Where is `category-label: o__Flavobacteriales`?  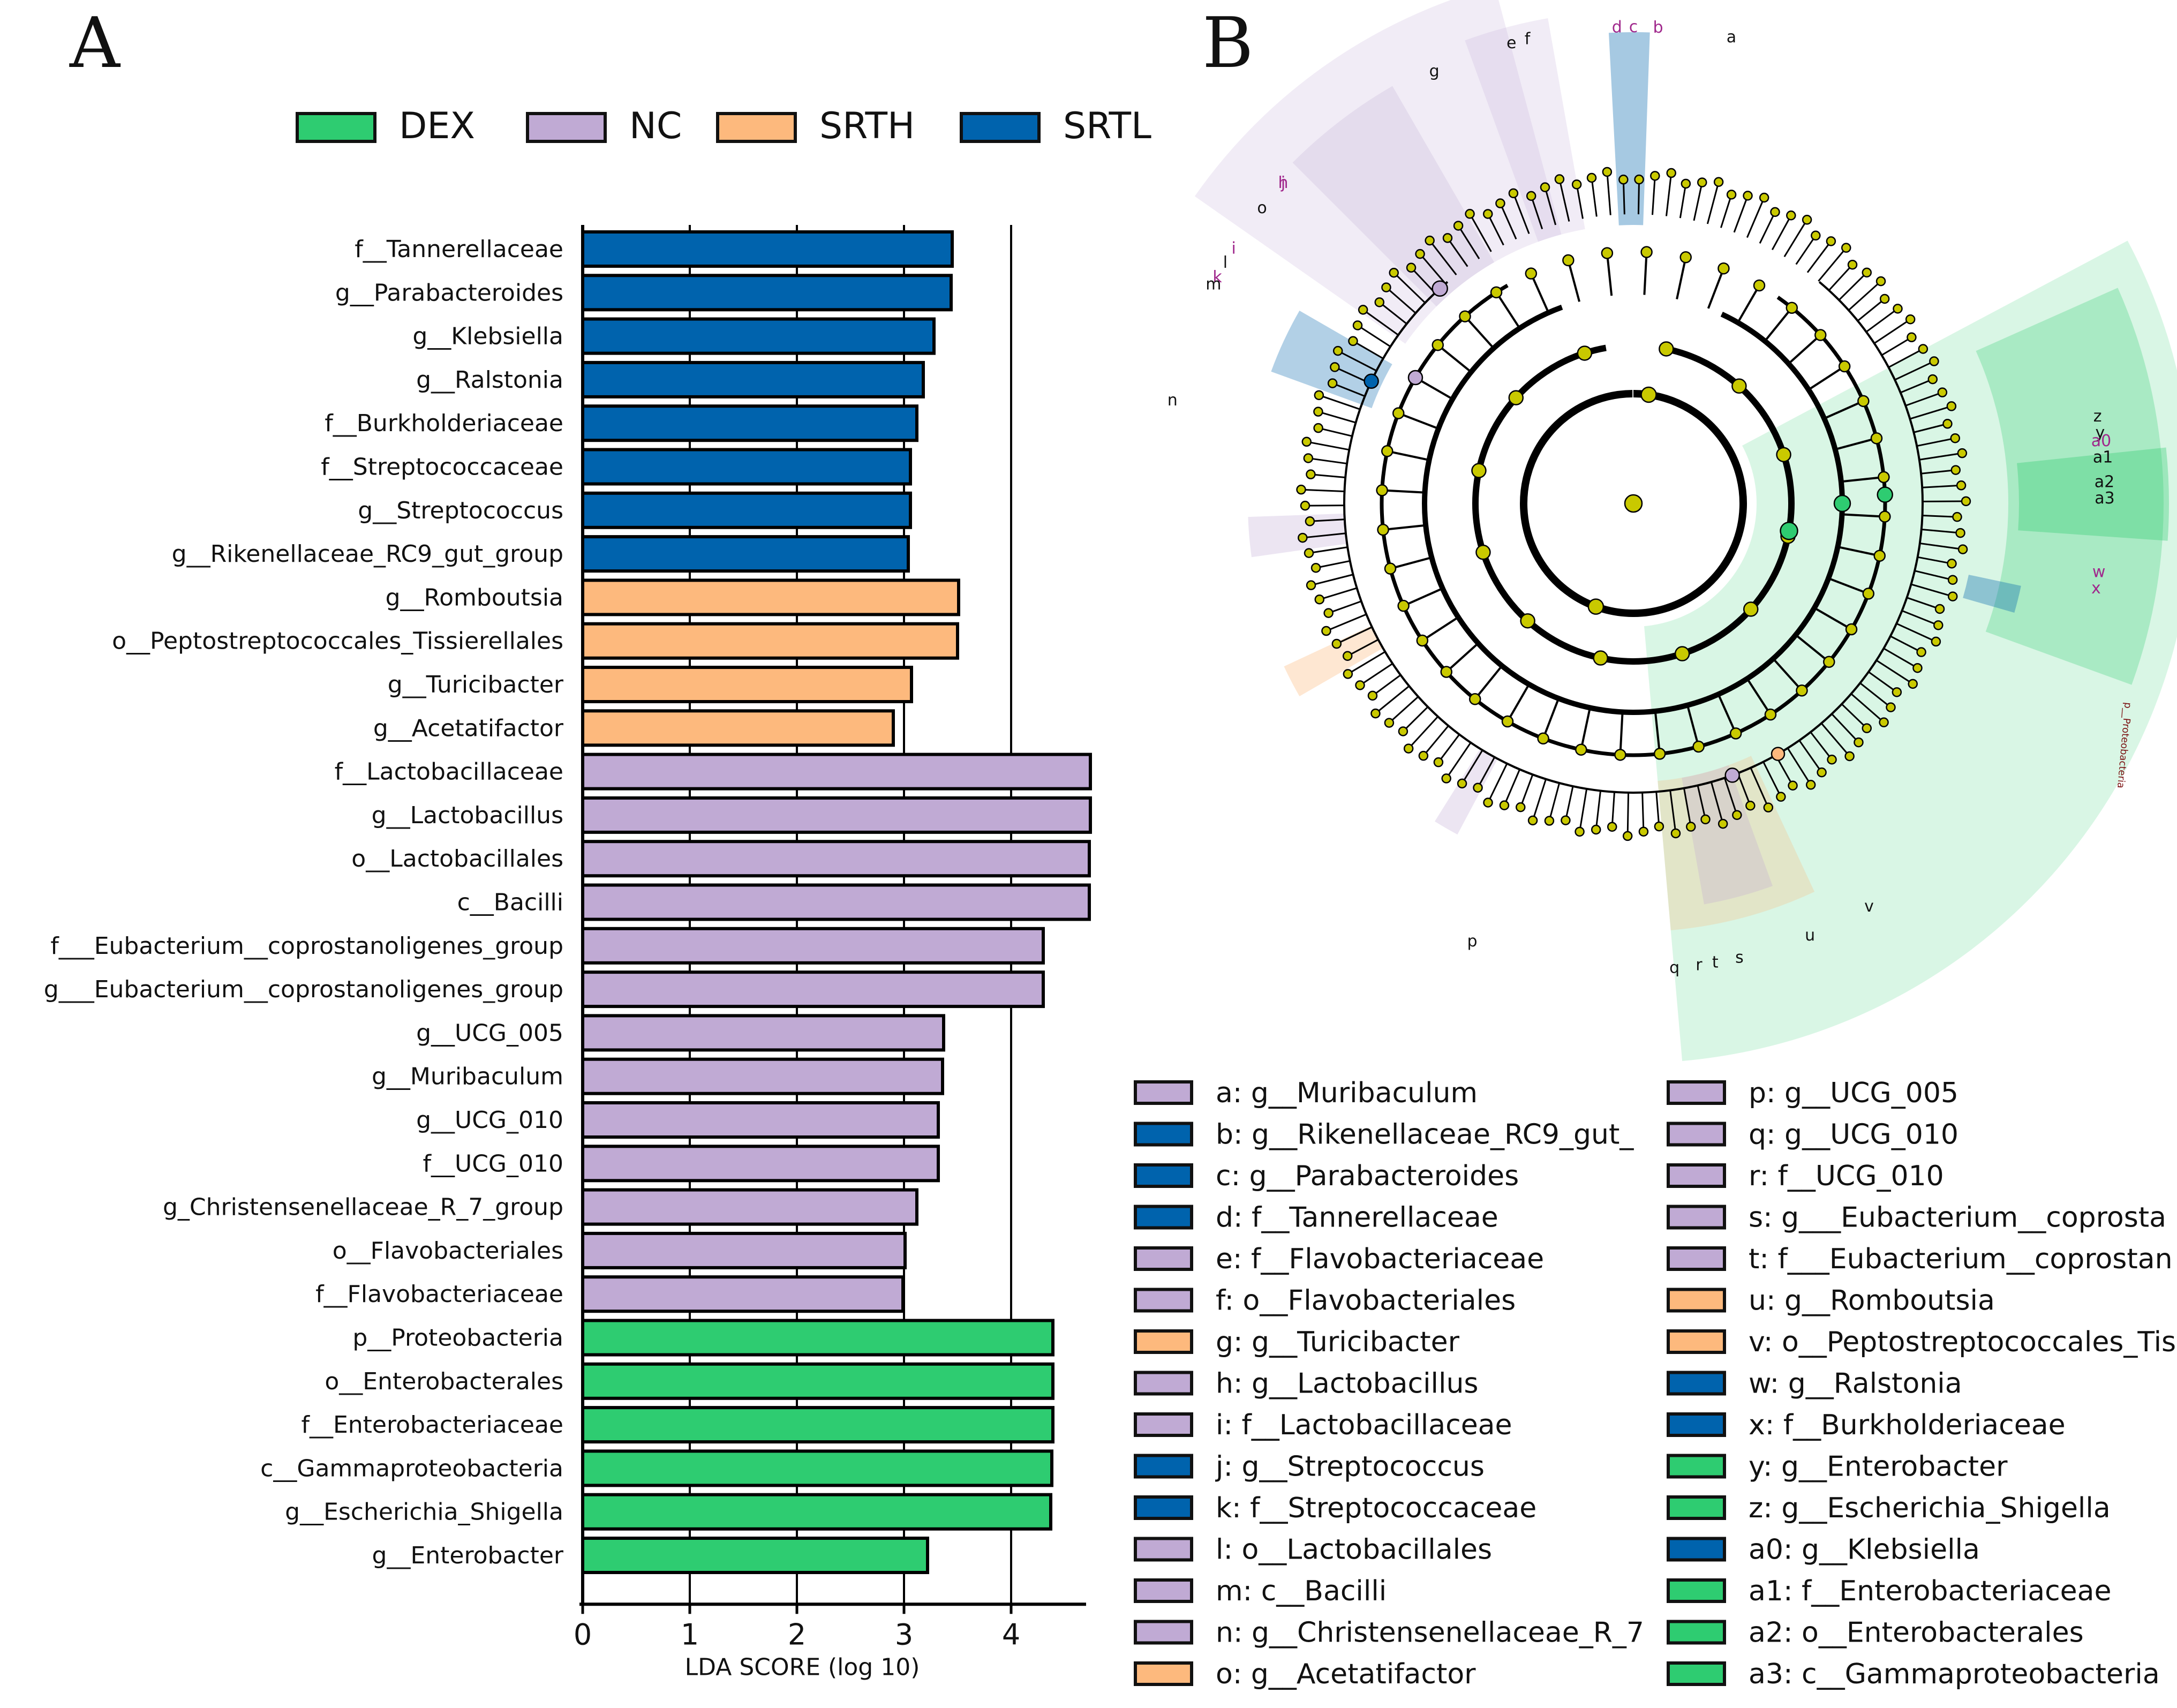 category-label: o__Flavobacteriales is located at coordinates (448, 1251).